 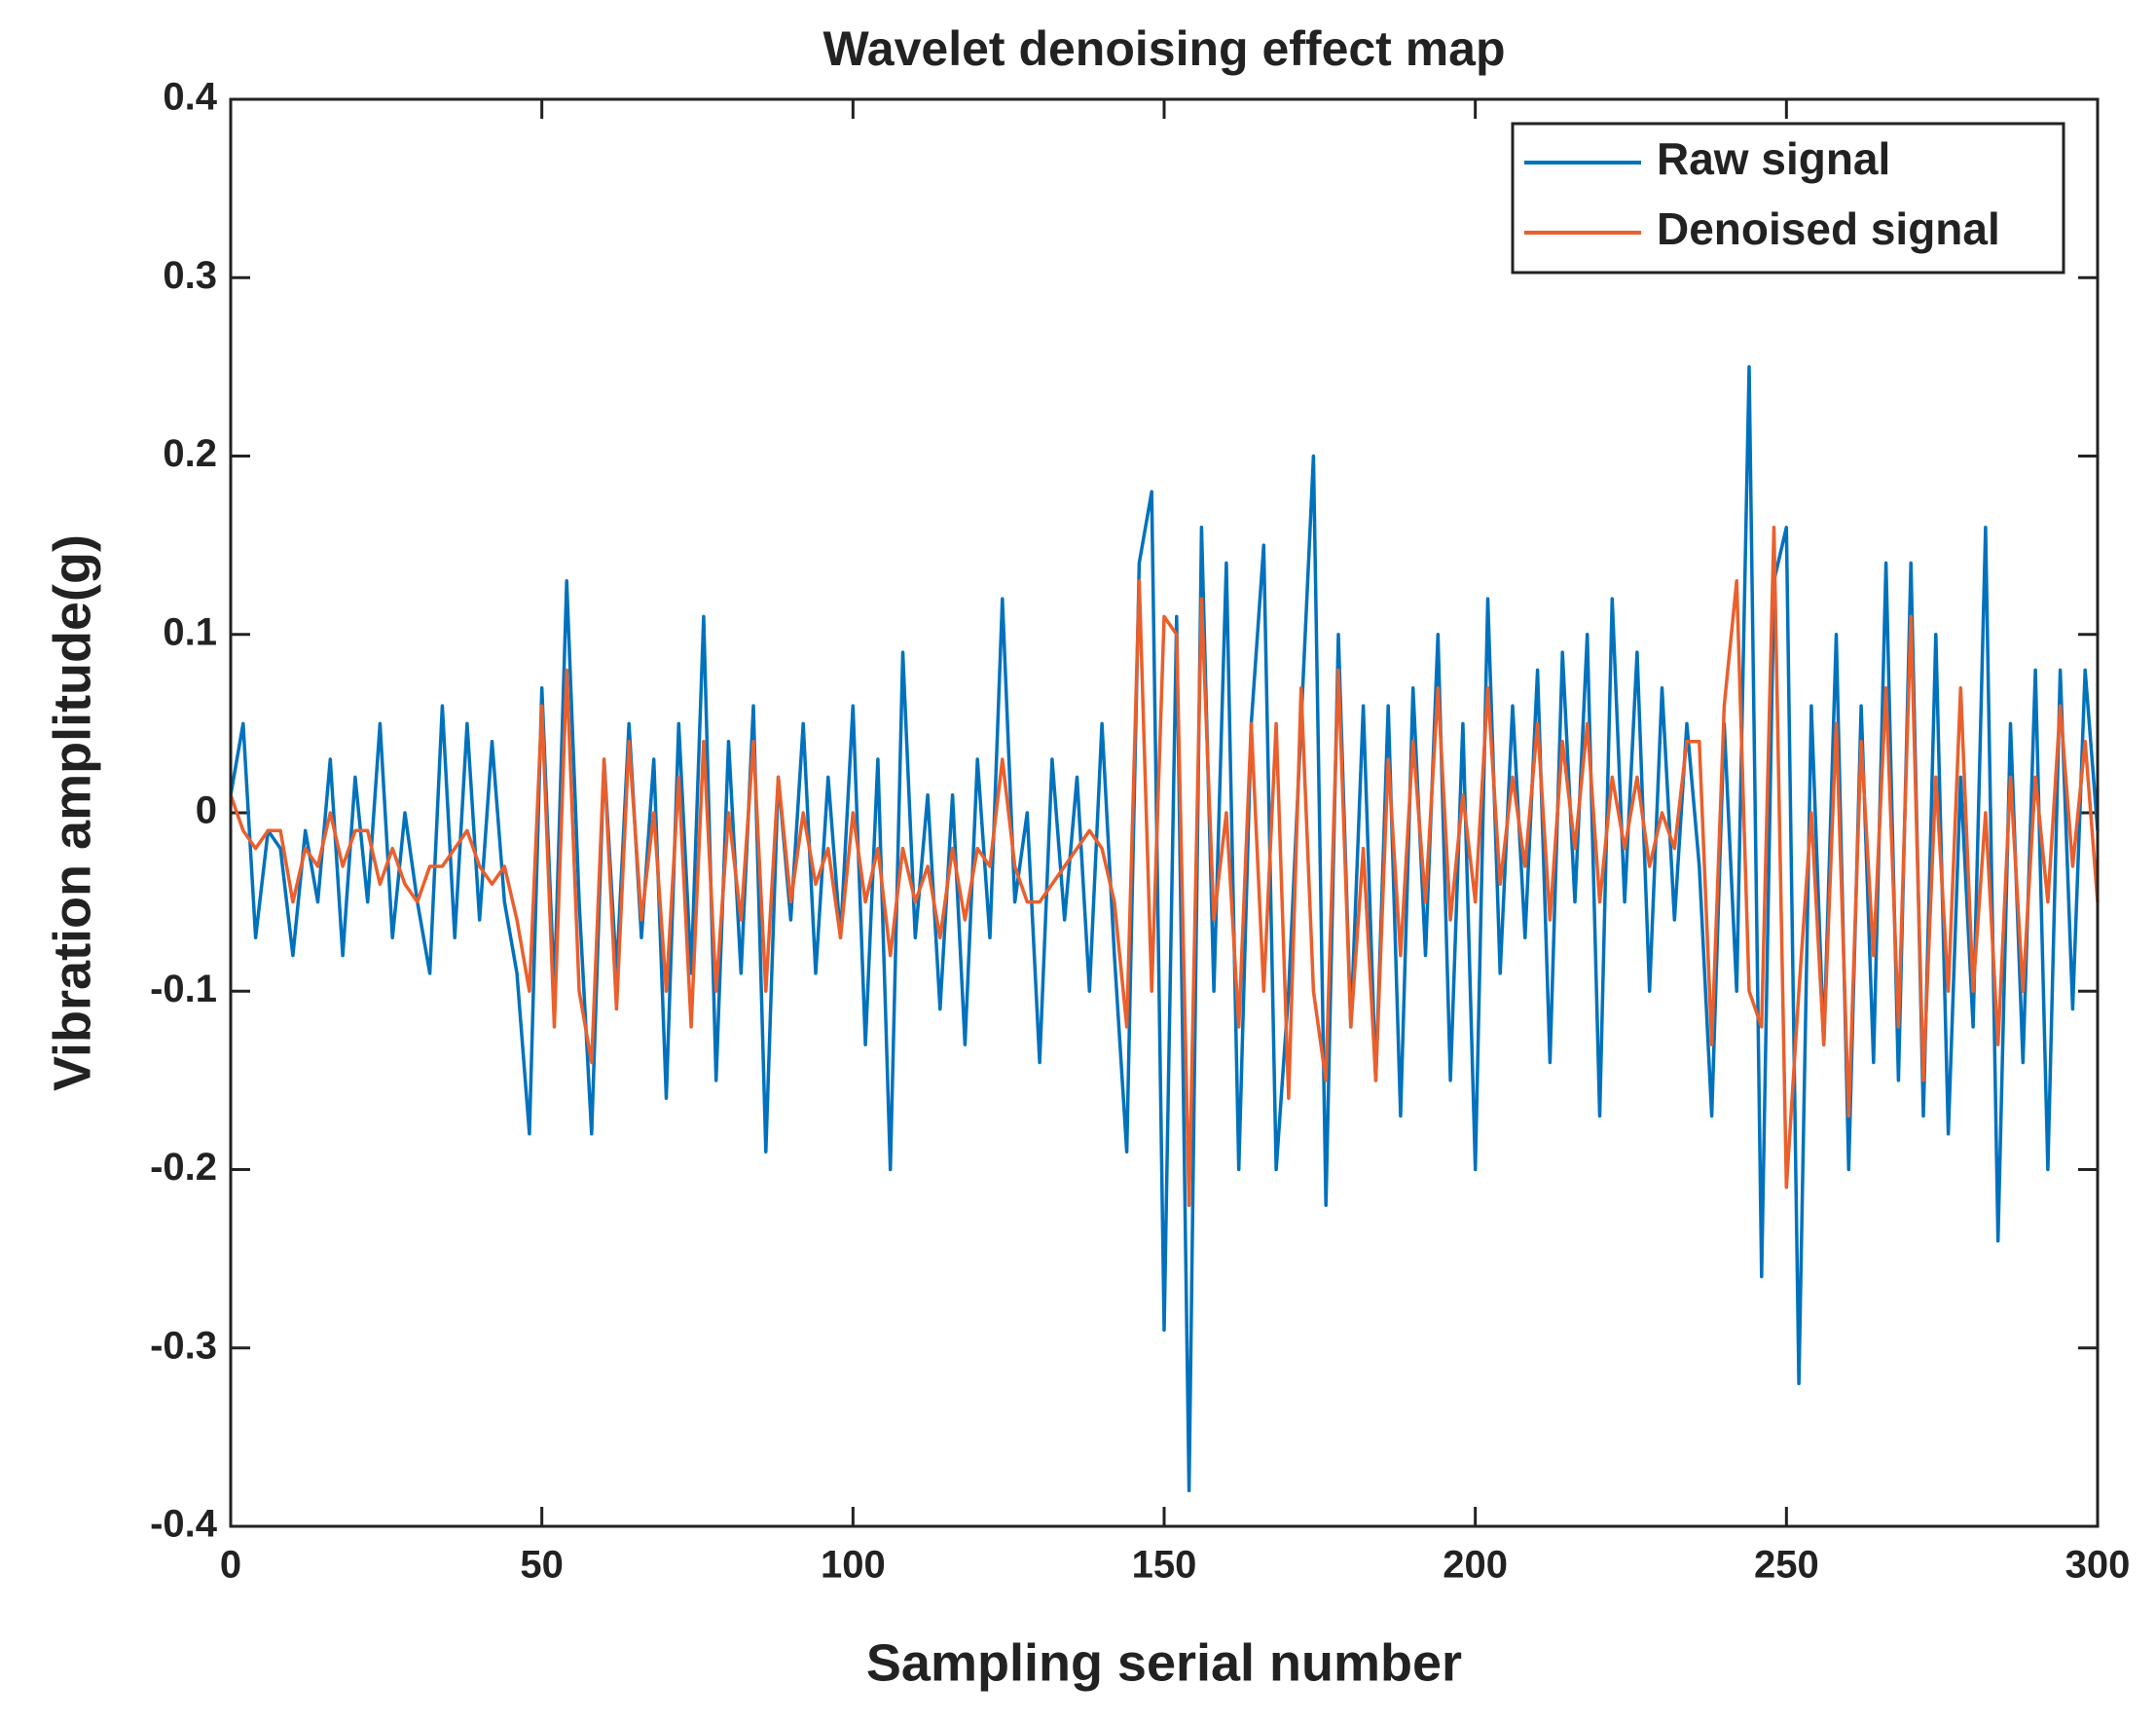 I want to click on x-tick-label: 300, so click(x=2098, y=1565).